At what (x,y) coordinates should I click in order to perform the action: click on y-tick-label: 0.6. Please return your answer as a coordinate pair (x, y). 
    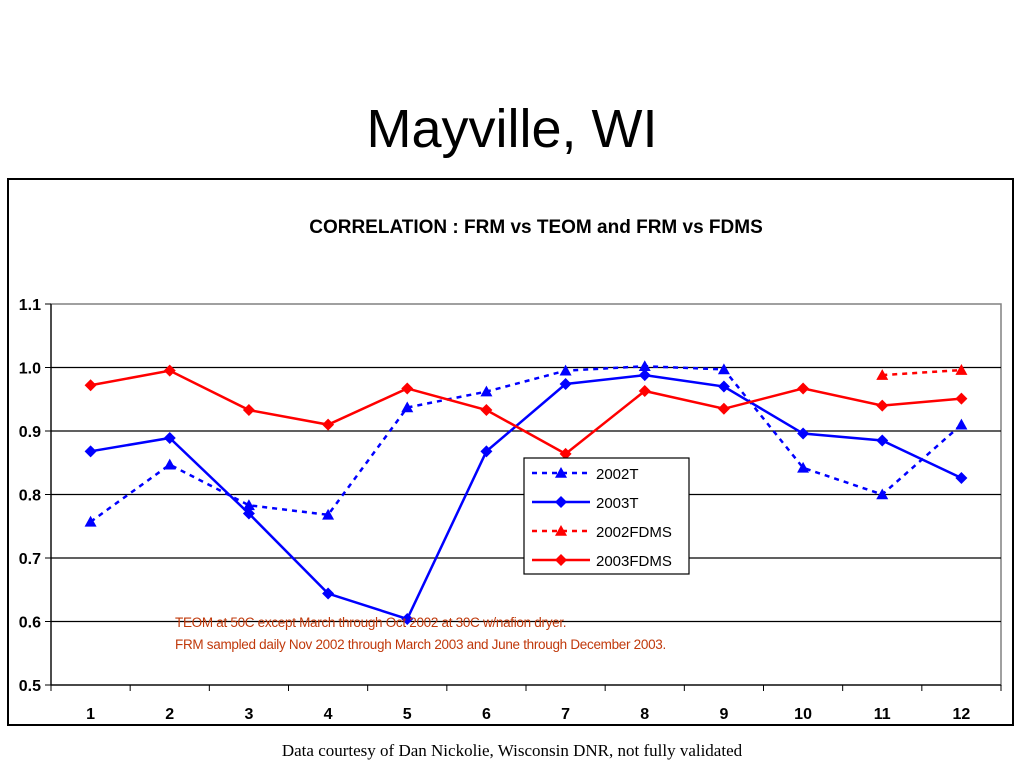
    Looking at the image, I should click on (30, 623).